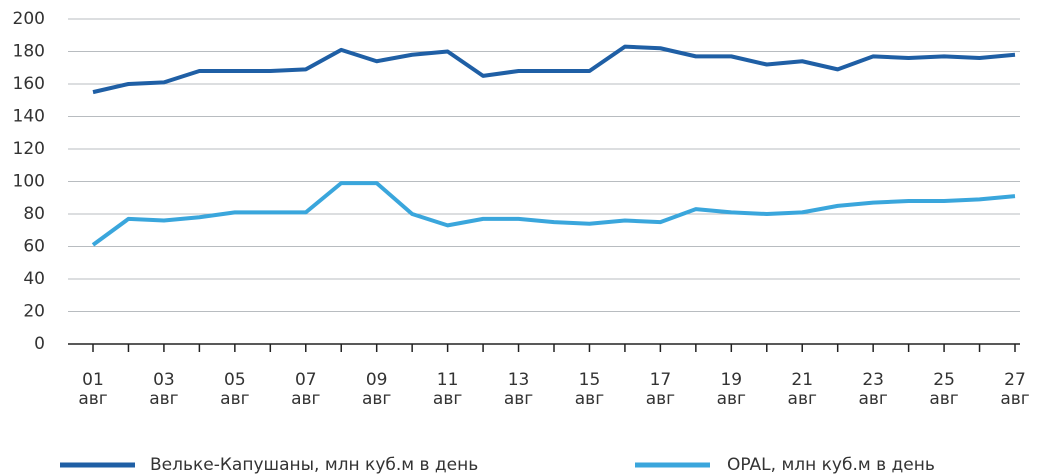 The height and width of the screenshot is (475, 1041). Describe the element at coordinates (1014, 389) in the screenshot. I see `x-tick-label: 27 авг` at that location.